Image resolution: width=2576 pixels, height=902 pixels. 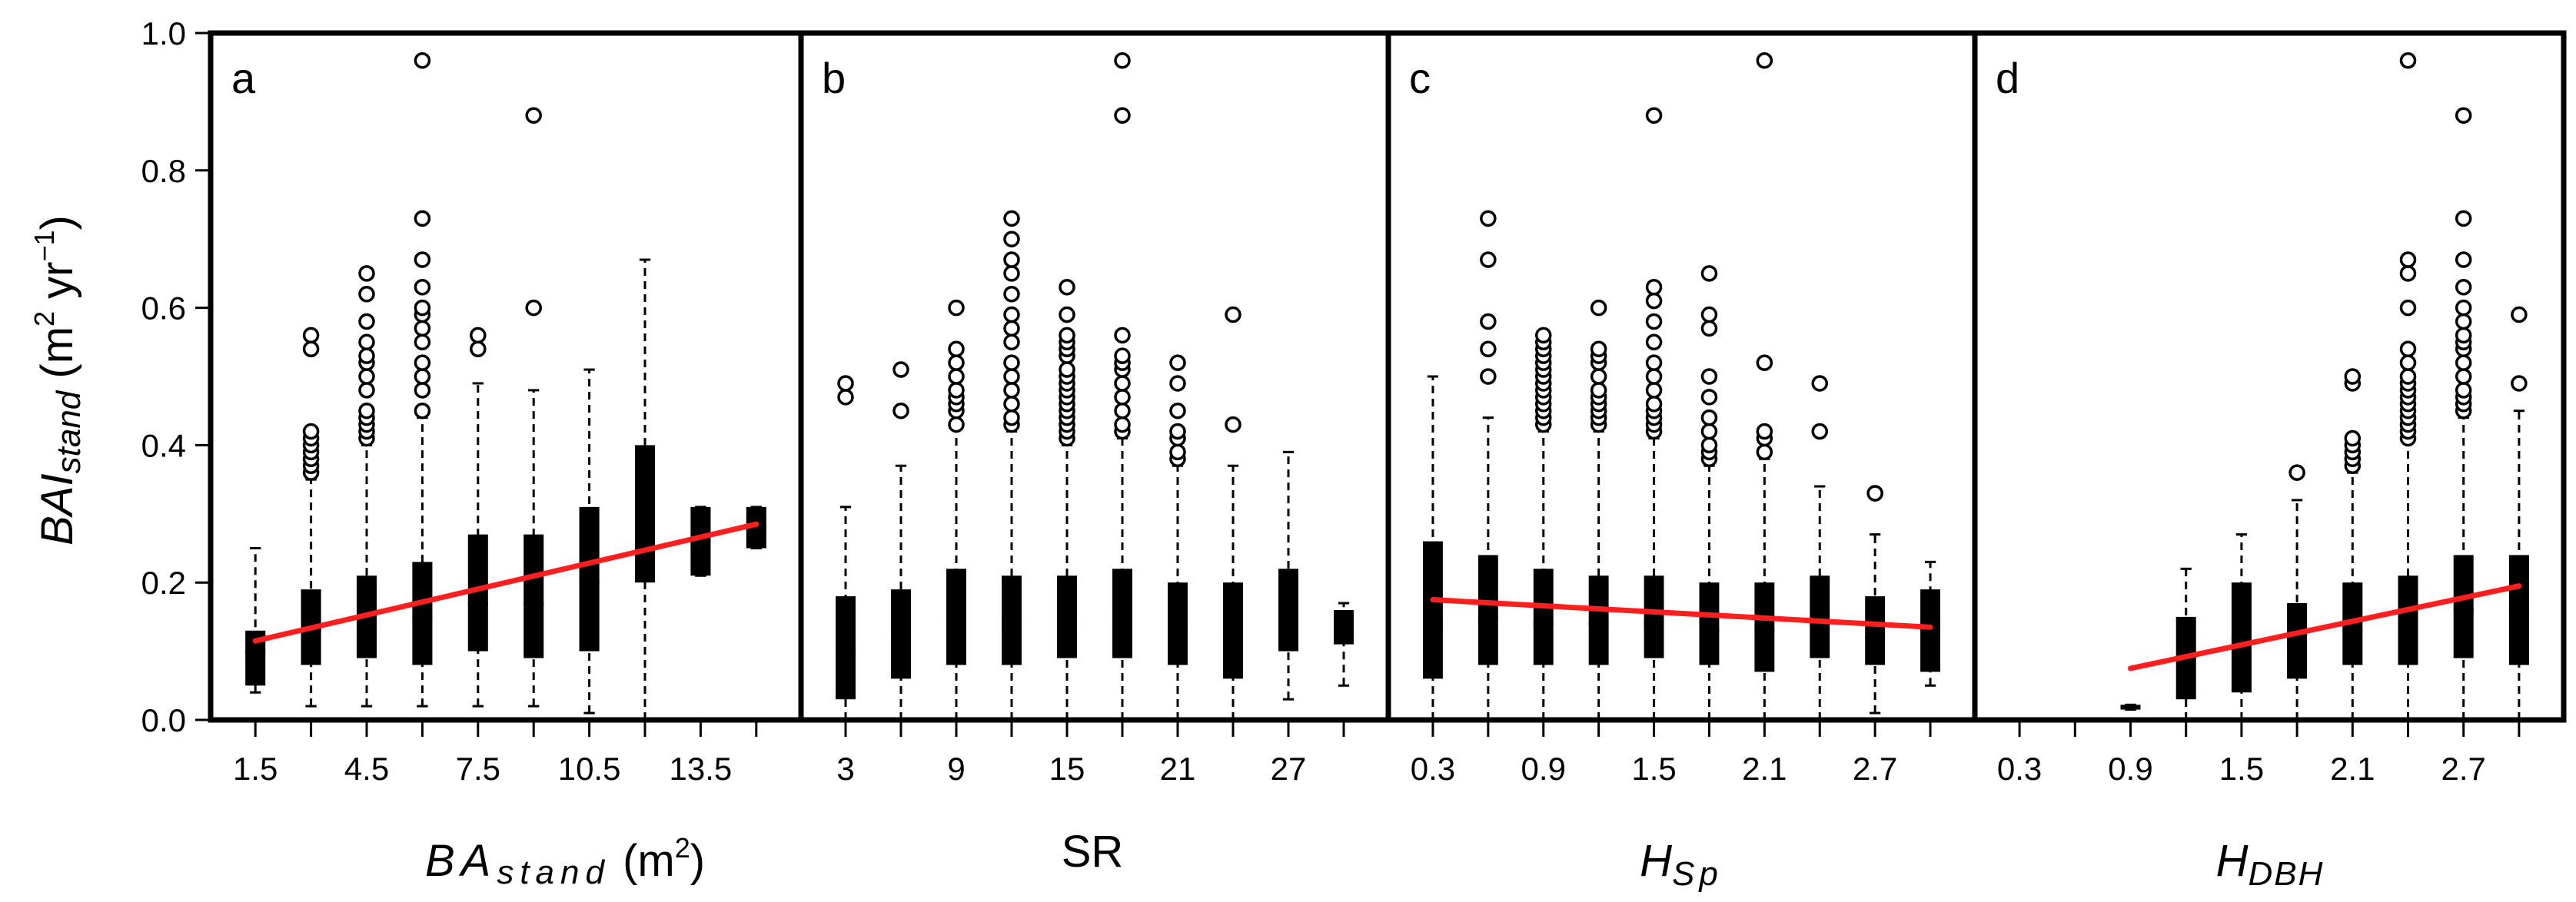 What do you see at coordinates (461, 861) in the screenshot?
I see `x-axis-title-a-main: BA` at bounding box center [461, 861].